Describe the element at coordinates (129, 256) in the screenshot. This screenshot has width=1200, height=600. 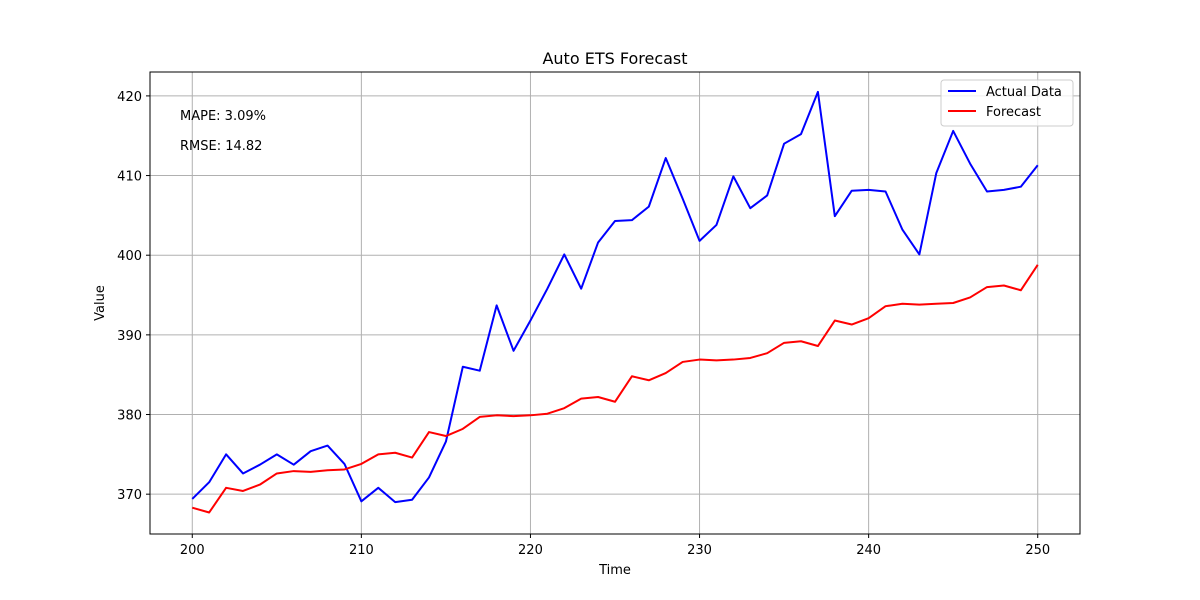
I see `y-tick-label: 400` at that location.